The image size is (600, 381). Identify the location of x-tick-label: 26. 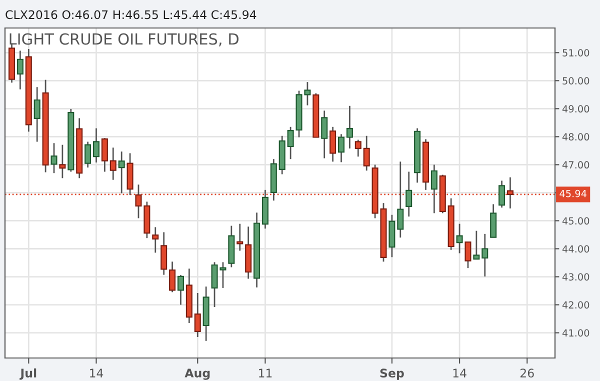
(527, 373).